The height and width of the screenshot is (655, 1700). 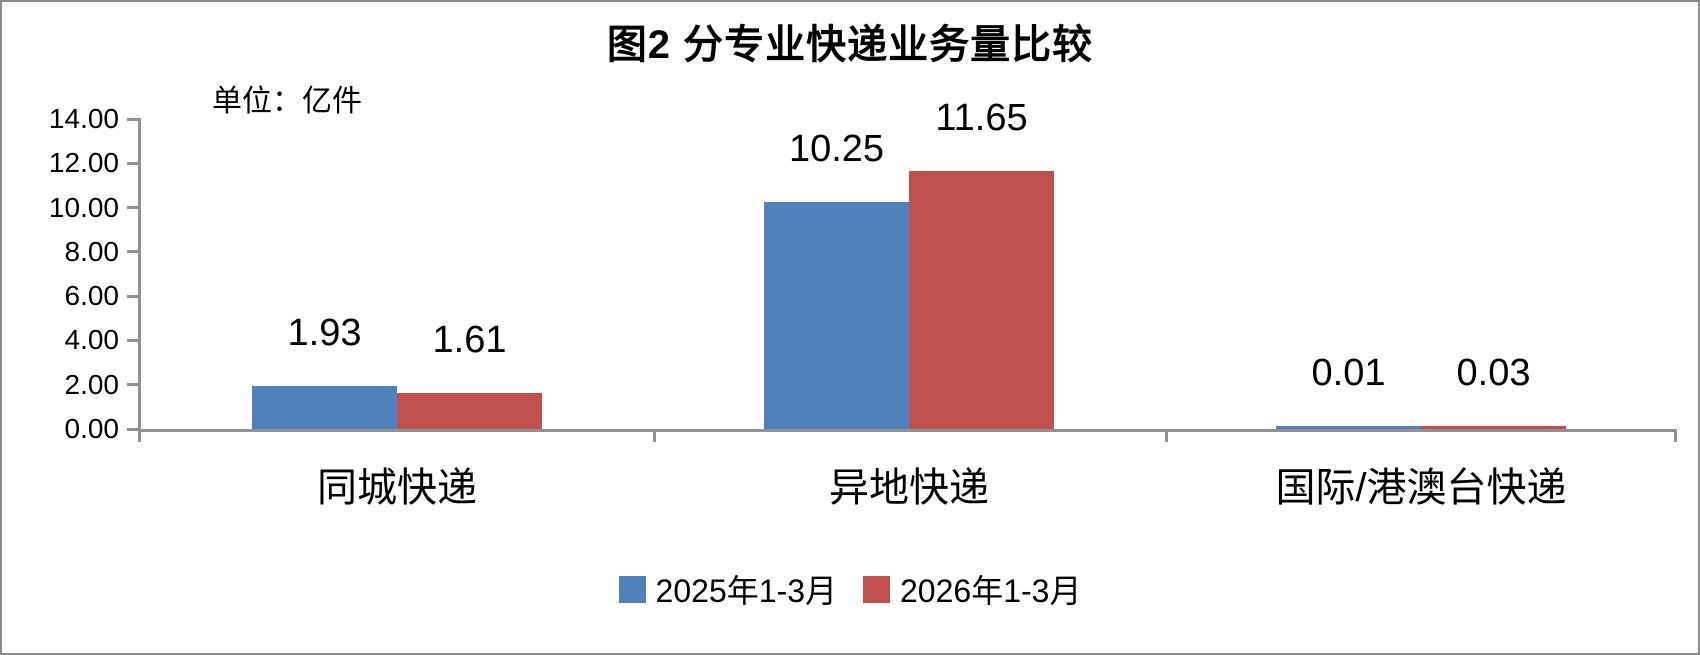 I want to click on x-axis-category-label: 异地快递, so click(x=909, y=488).